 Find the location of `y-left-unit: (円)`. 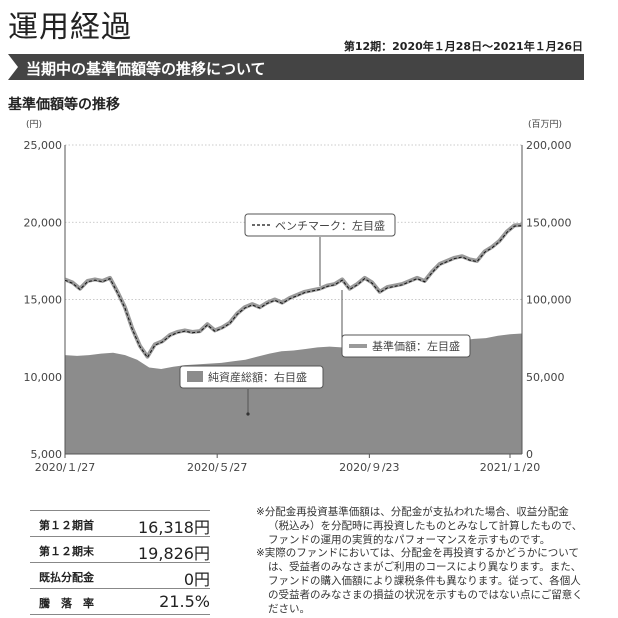

y-left-unit: (円) is located at coordinates (34, 124).